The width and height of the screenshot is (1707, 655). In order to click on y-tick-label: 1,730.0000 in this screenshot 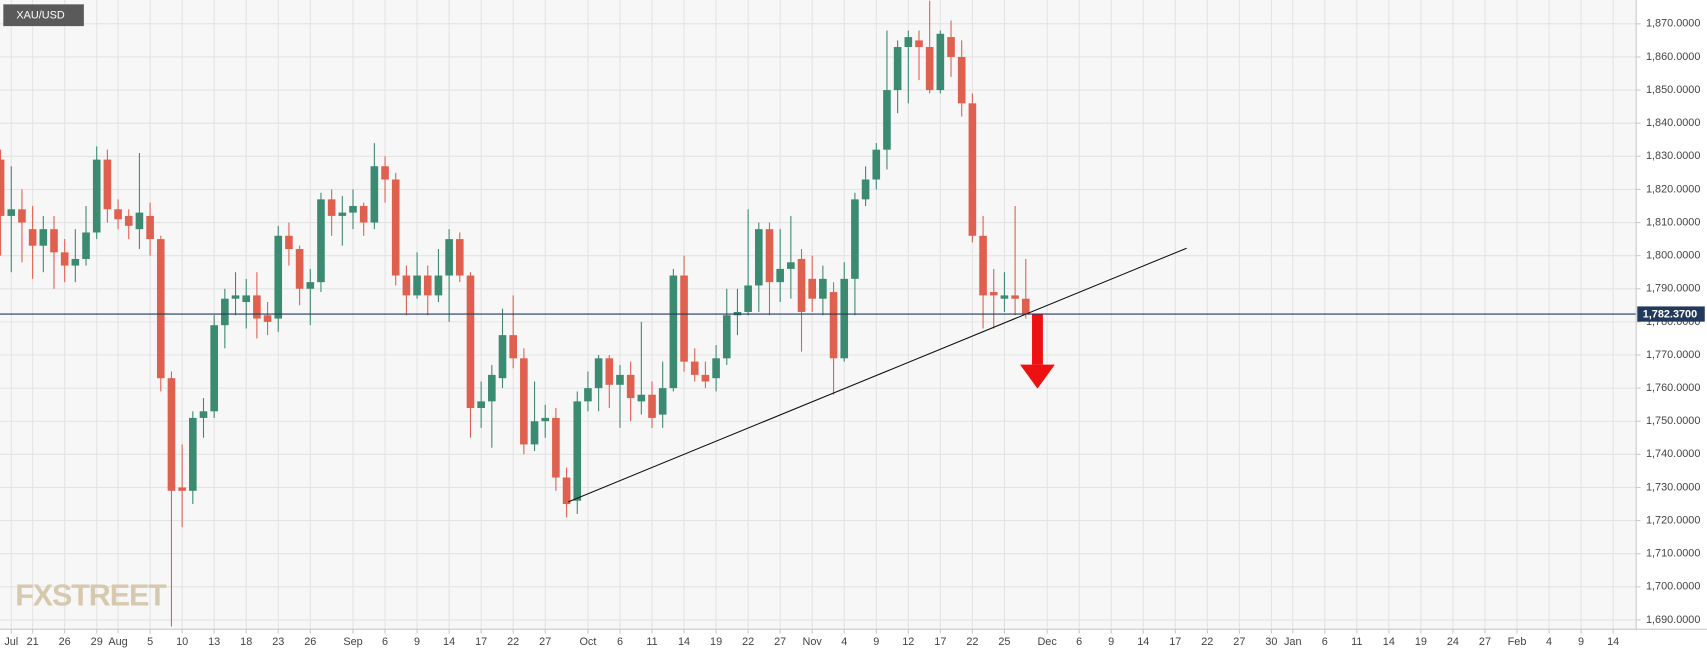, I will do `click(1673, 487)`.